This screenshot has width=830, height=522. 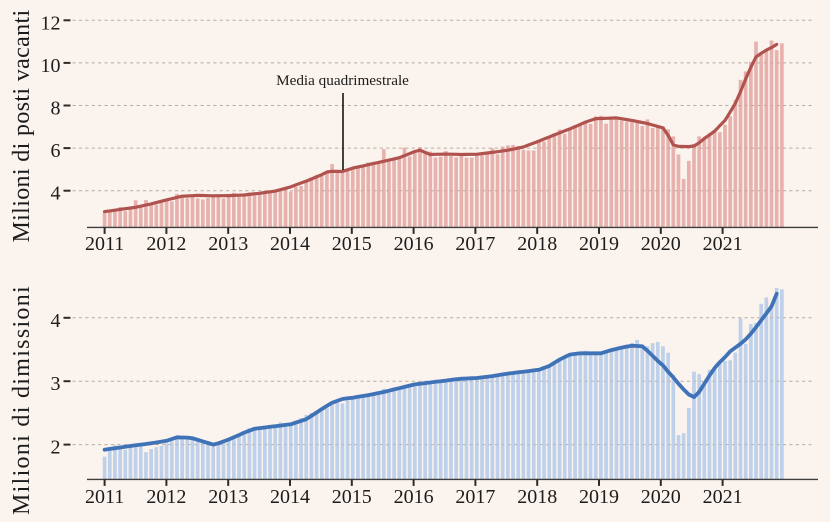 I want to click on svg-text: 3, so click(x=56, y=384).